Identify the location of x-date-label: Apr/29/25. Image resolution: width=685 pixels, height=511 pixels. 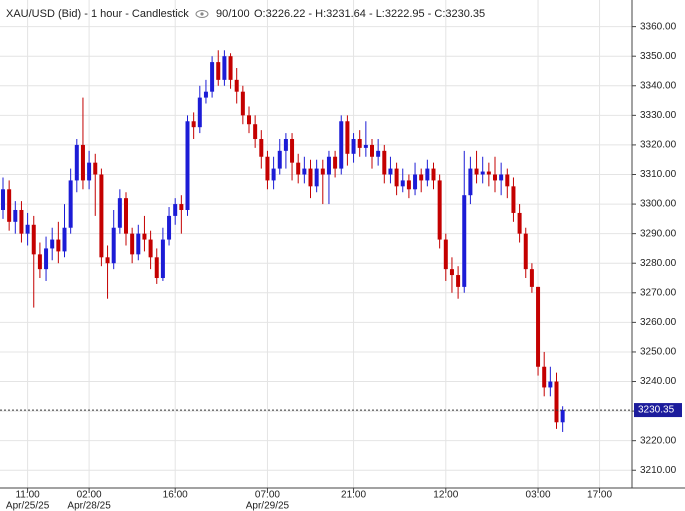
(268, 506).